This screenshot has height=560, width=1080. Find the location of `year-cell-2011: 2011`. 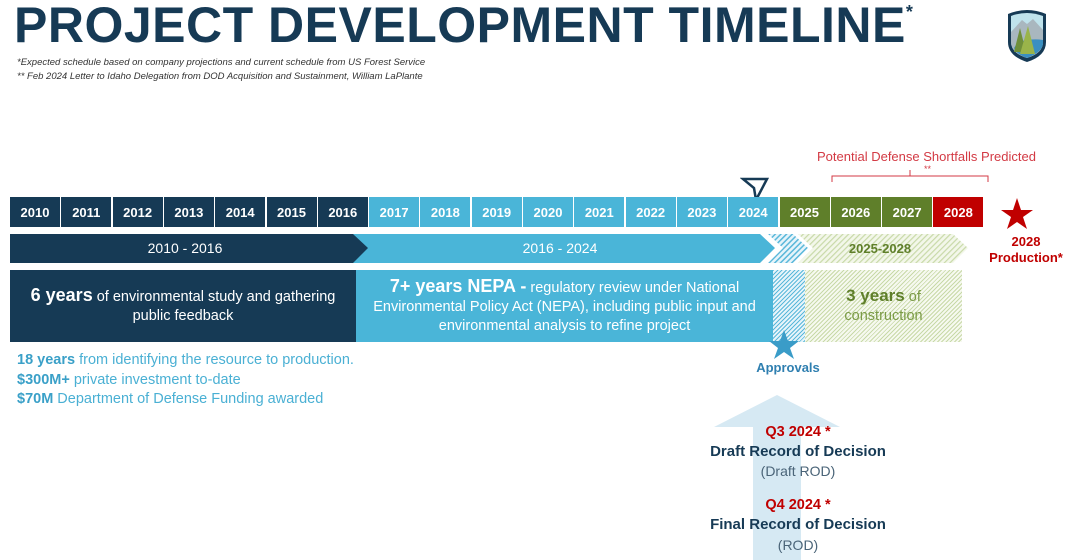

year-cell-2011: 2011 is located at coordinates (86, 212).